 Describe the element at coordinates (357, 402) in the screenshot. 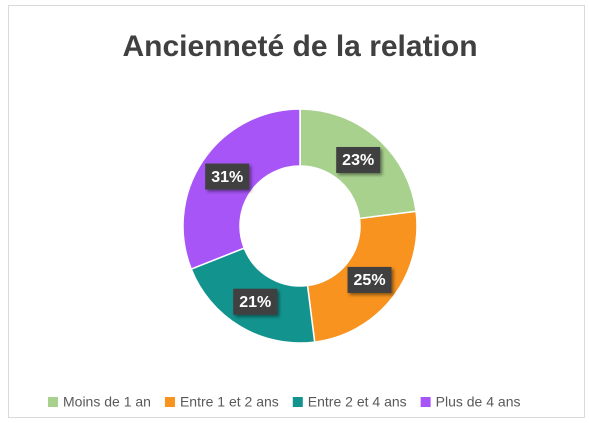

I see `legend-label: Entre 2 et 4 ans` at that location.